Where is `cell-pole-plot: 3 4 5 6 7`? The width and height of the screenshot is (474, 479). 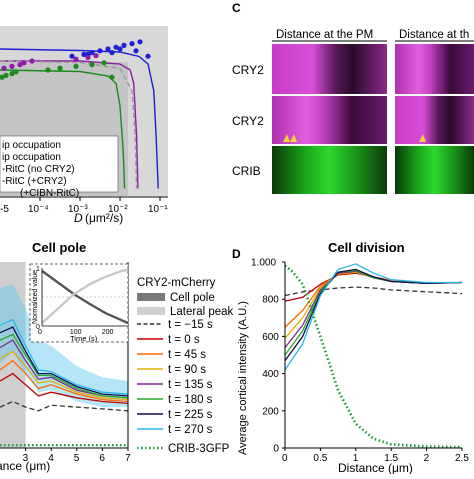
cell-pole-plot: 3 4 5 6 7 is located at coordinates (65, 363).